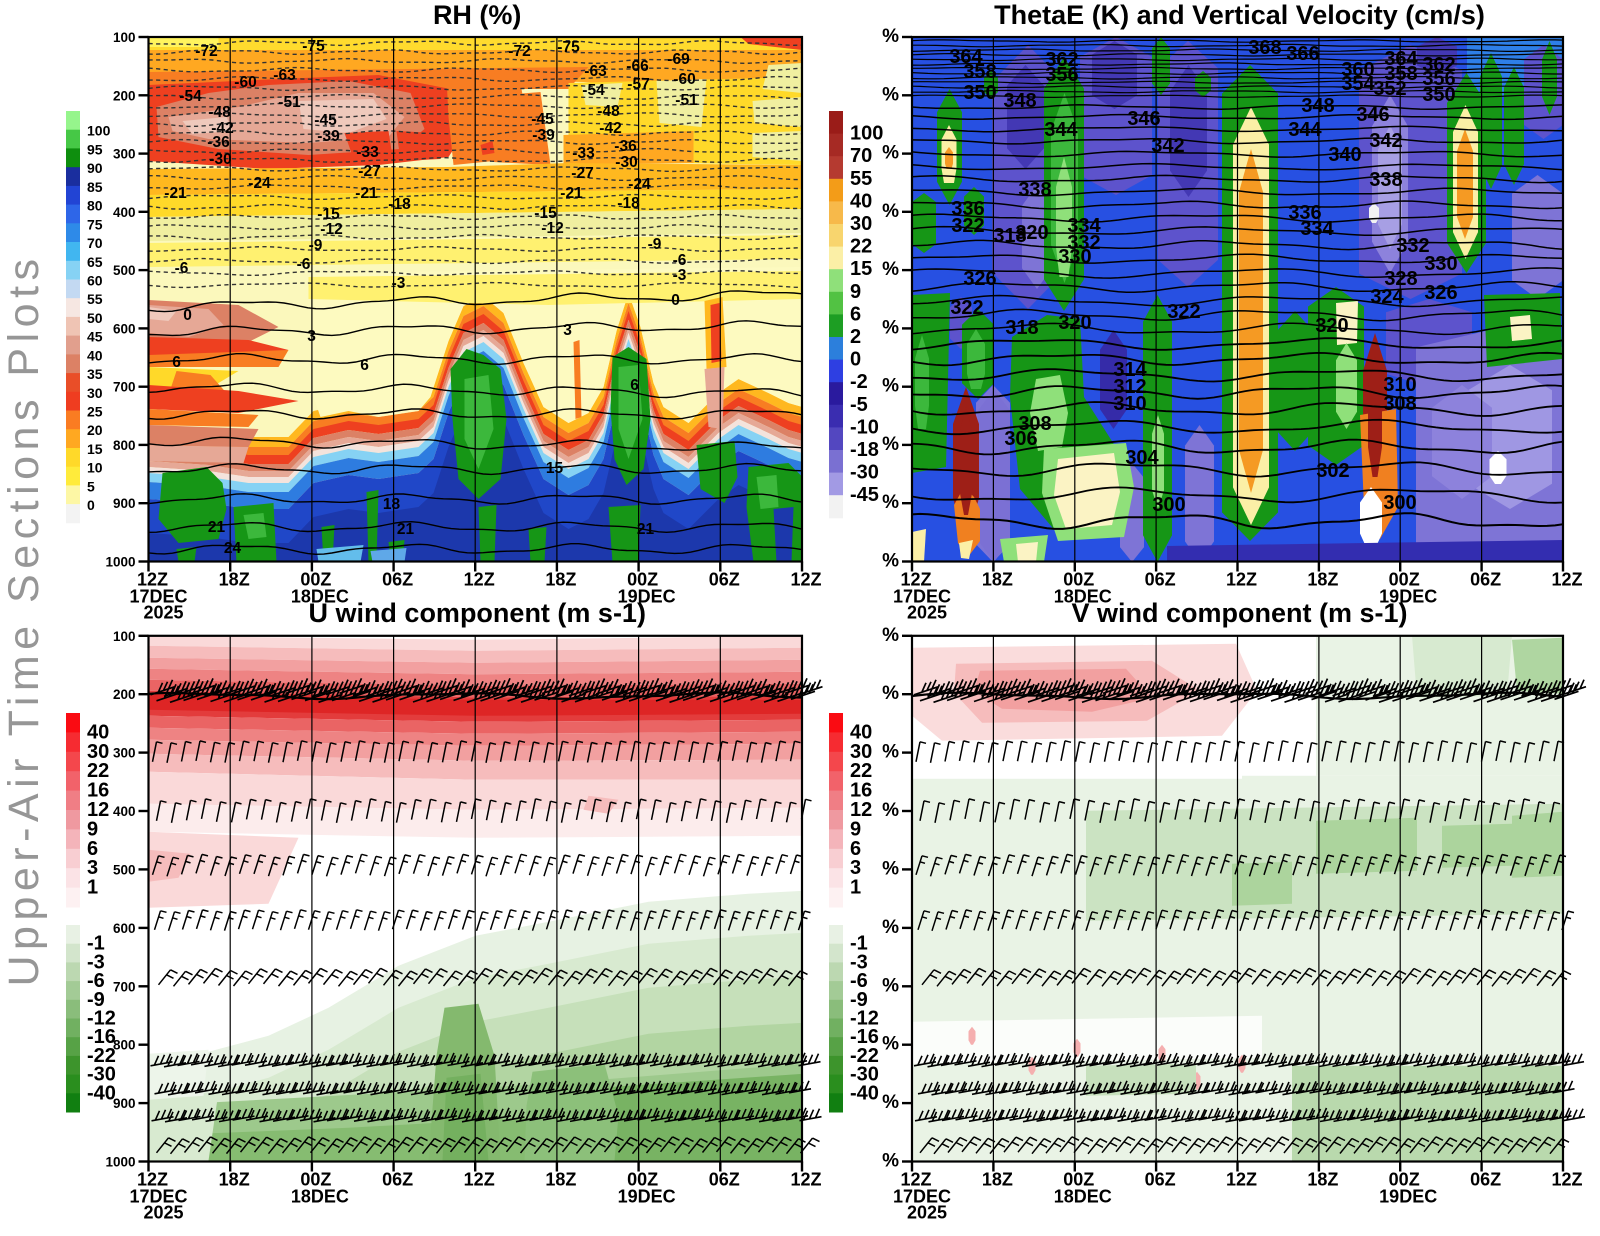  What do you see at coordinates (1061, 60) in the screenshot?
I see `svg-text: 362` at bounding box center [1061, 60].